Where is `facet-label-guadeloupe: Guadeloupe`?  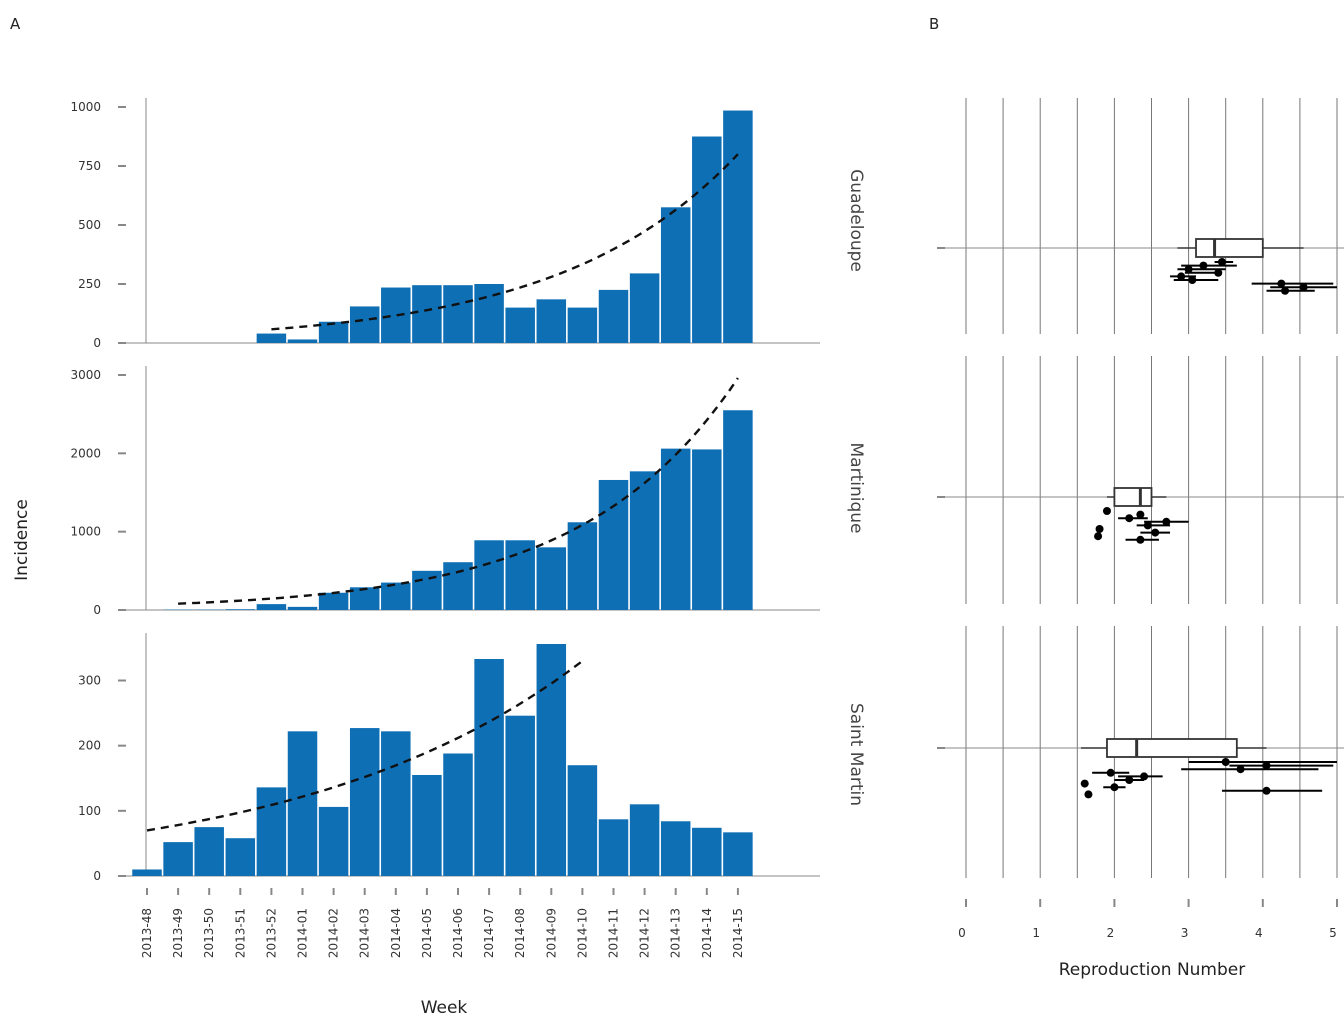 facet-label-guadeloupe: Guadeloupe is located at coordinates (856, 220).